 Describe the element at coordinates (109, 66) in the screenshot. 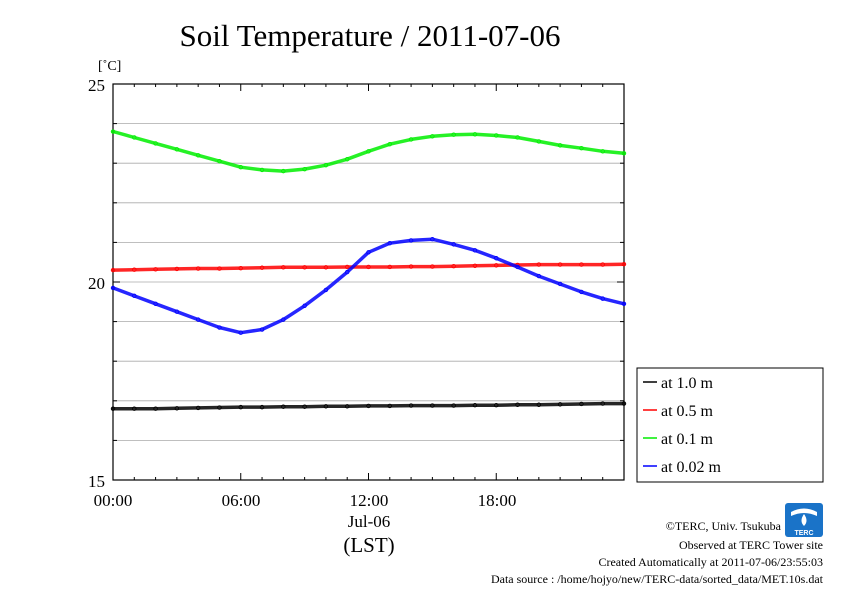

I see `y-axis-unit: [˚C]` at that location.